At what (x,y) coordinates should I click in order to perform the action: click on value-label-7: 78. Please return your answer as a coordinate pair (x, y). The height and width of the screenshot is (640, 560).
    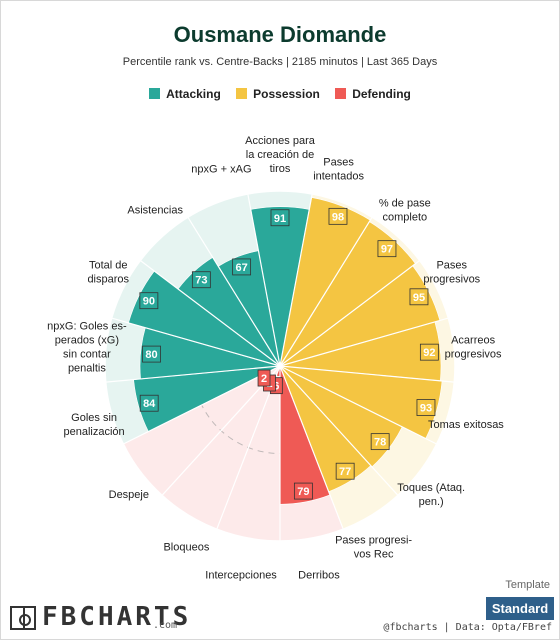
    Looking at the image, I should click on (380, 443).